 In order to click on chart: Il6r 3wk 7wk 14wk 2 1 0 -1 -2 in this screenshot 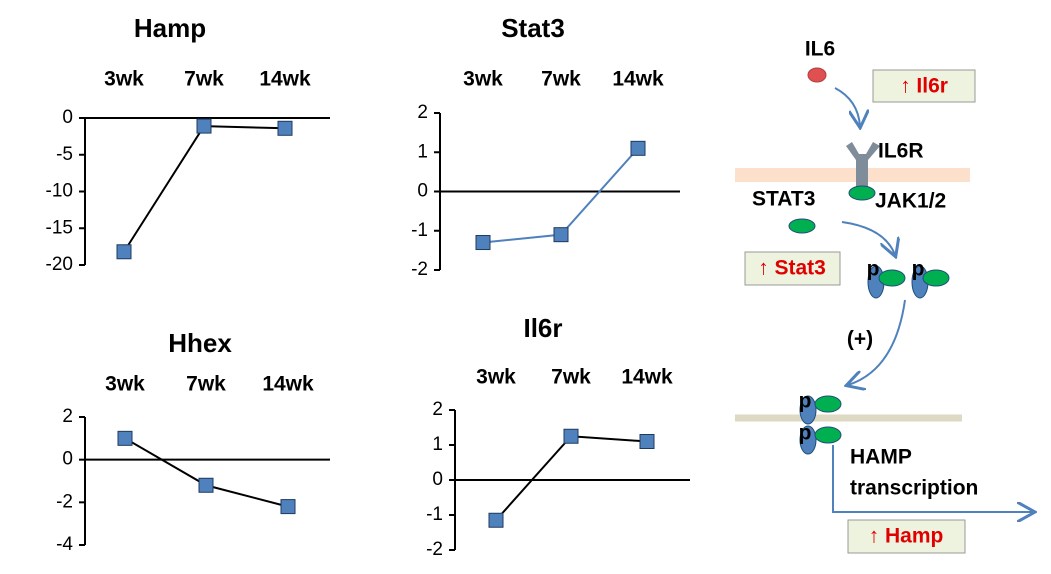, I will do `click(558, 436)`.